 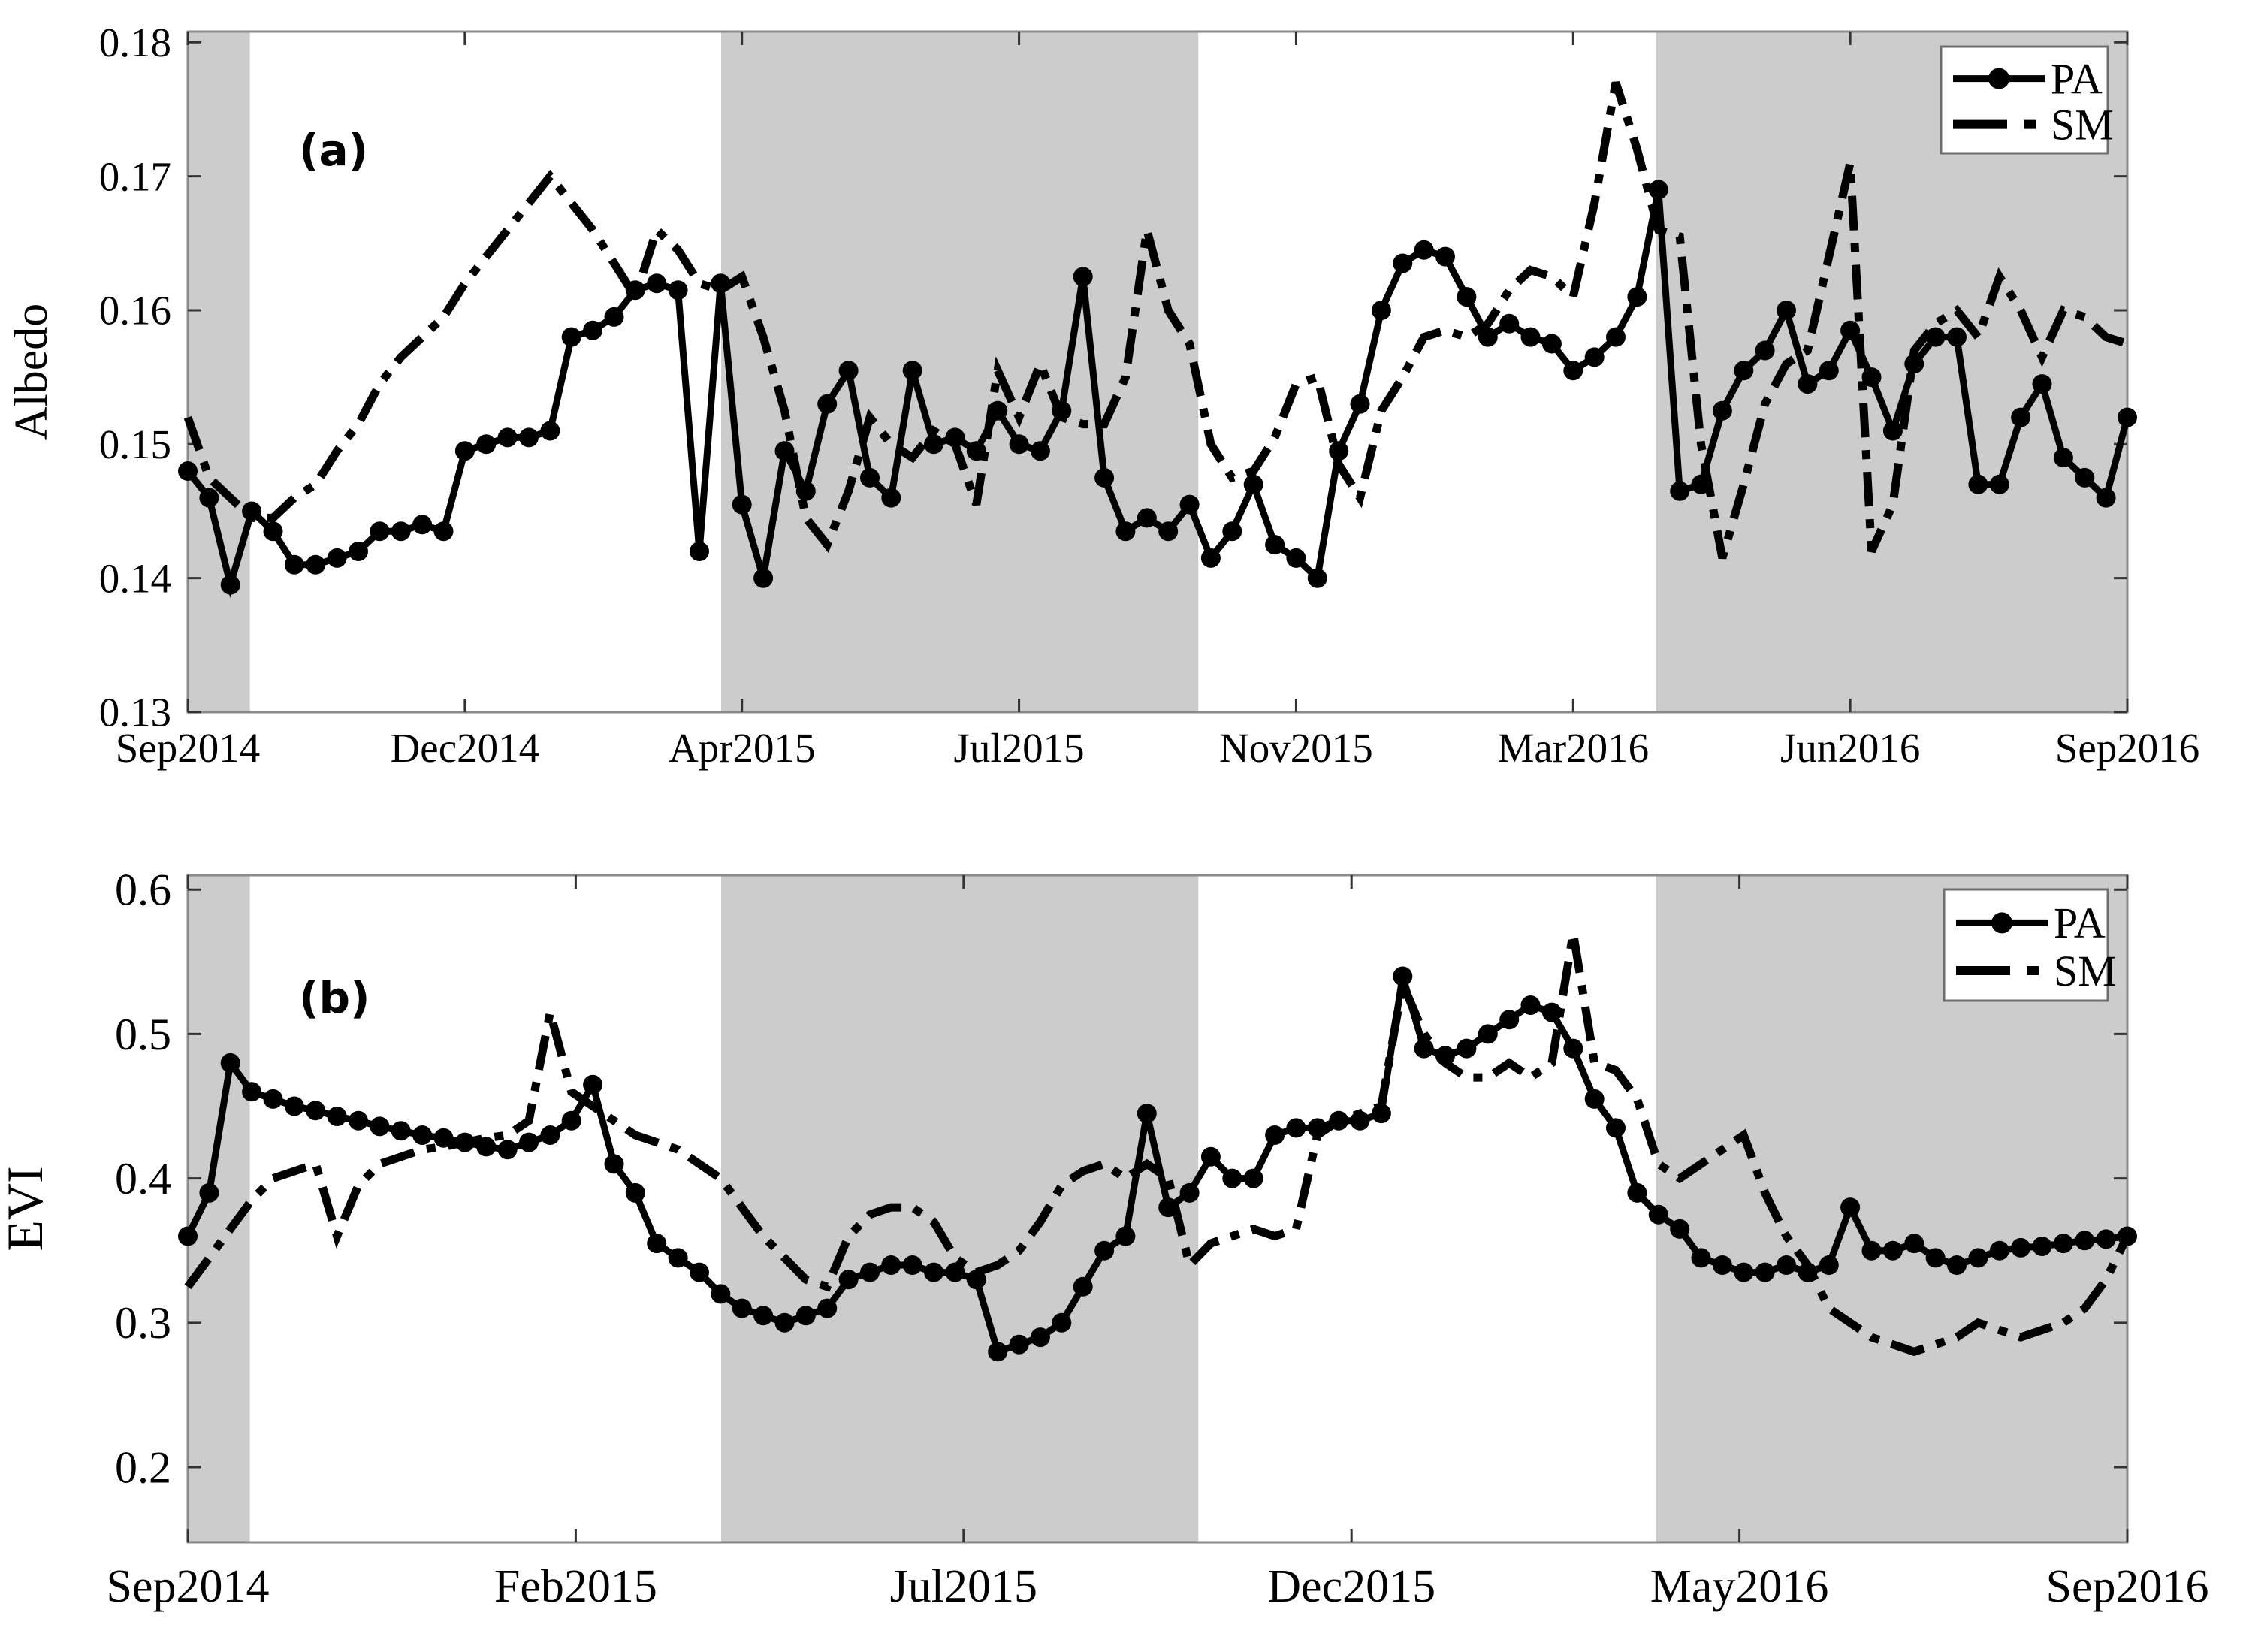 I want to click on y-tick-label: 0.13, so click(x=135, y=713).